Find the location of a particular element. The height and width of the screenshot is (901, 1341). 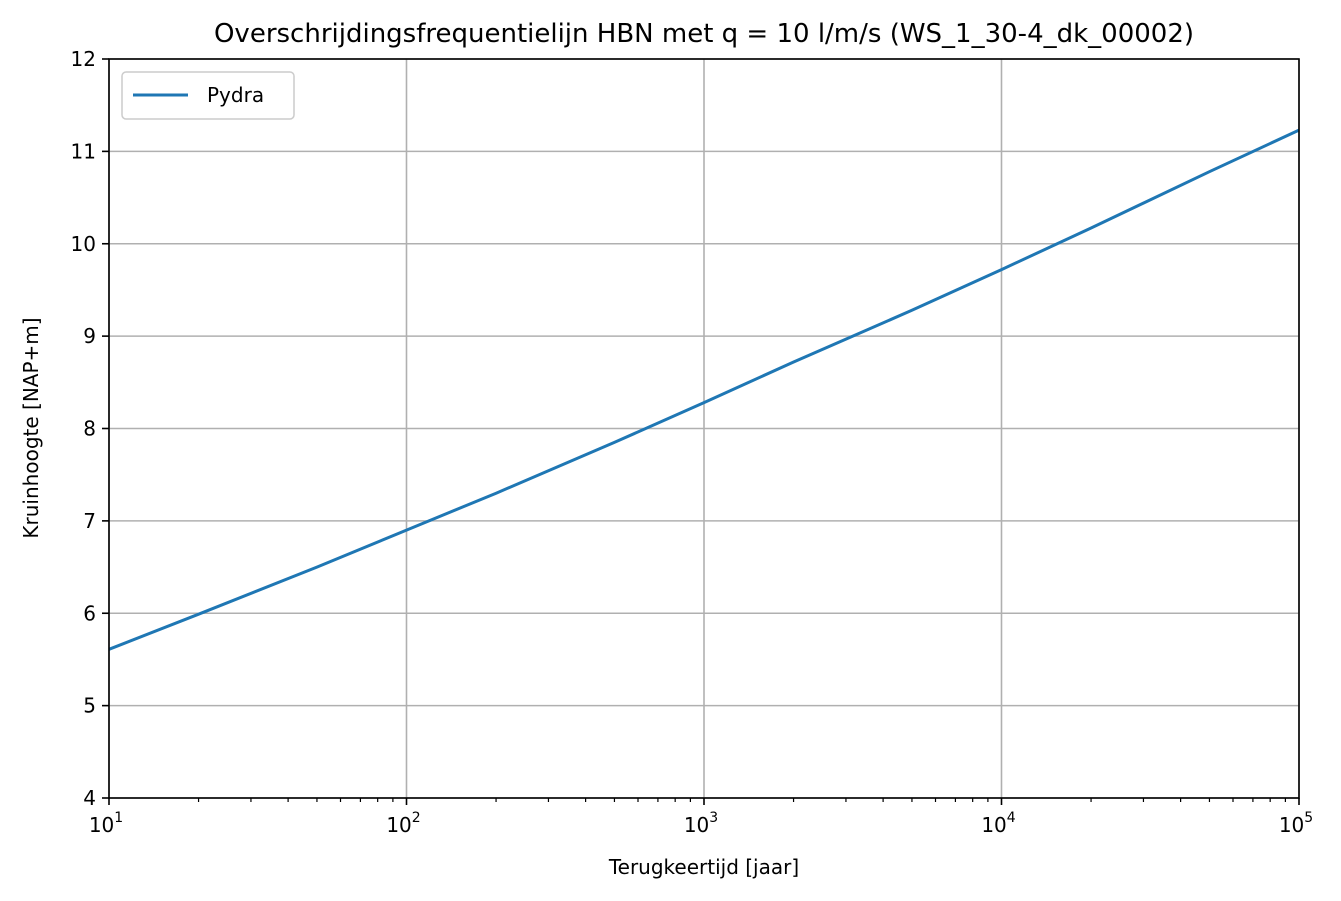

x-tick-label: 10⁴ is located at coordinates (998, 823).